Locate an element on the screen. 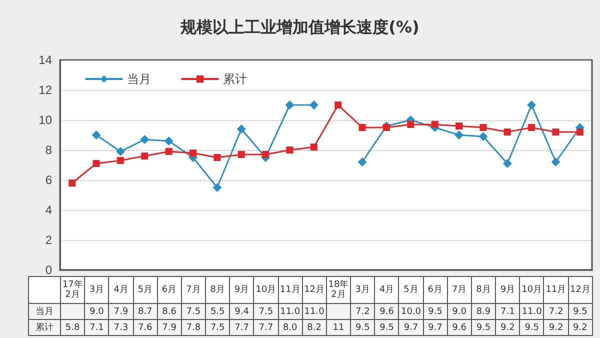  text: 累计 is located at coordinates (45, 327).